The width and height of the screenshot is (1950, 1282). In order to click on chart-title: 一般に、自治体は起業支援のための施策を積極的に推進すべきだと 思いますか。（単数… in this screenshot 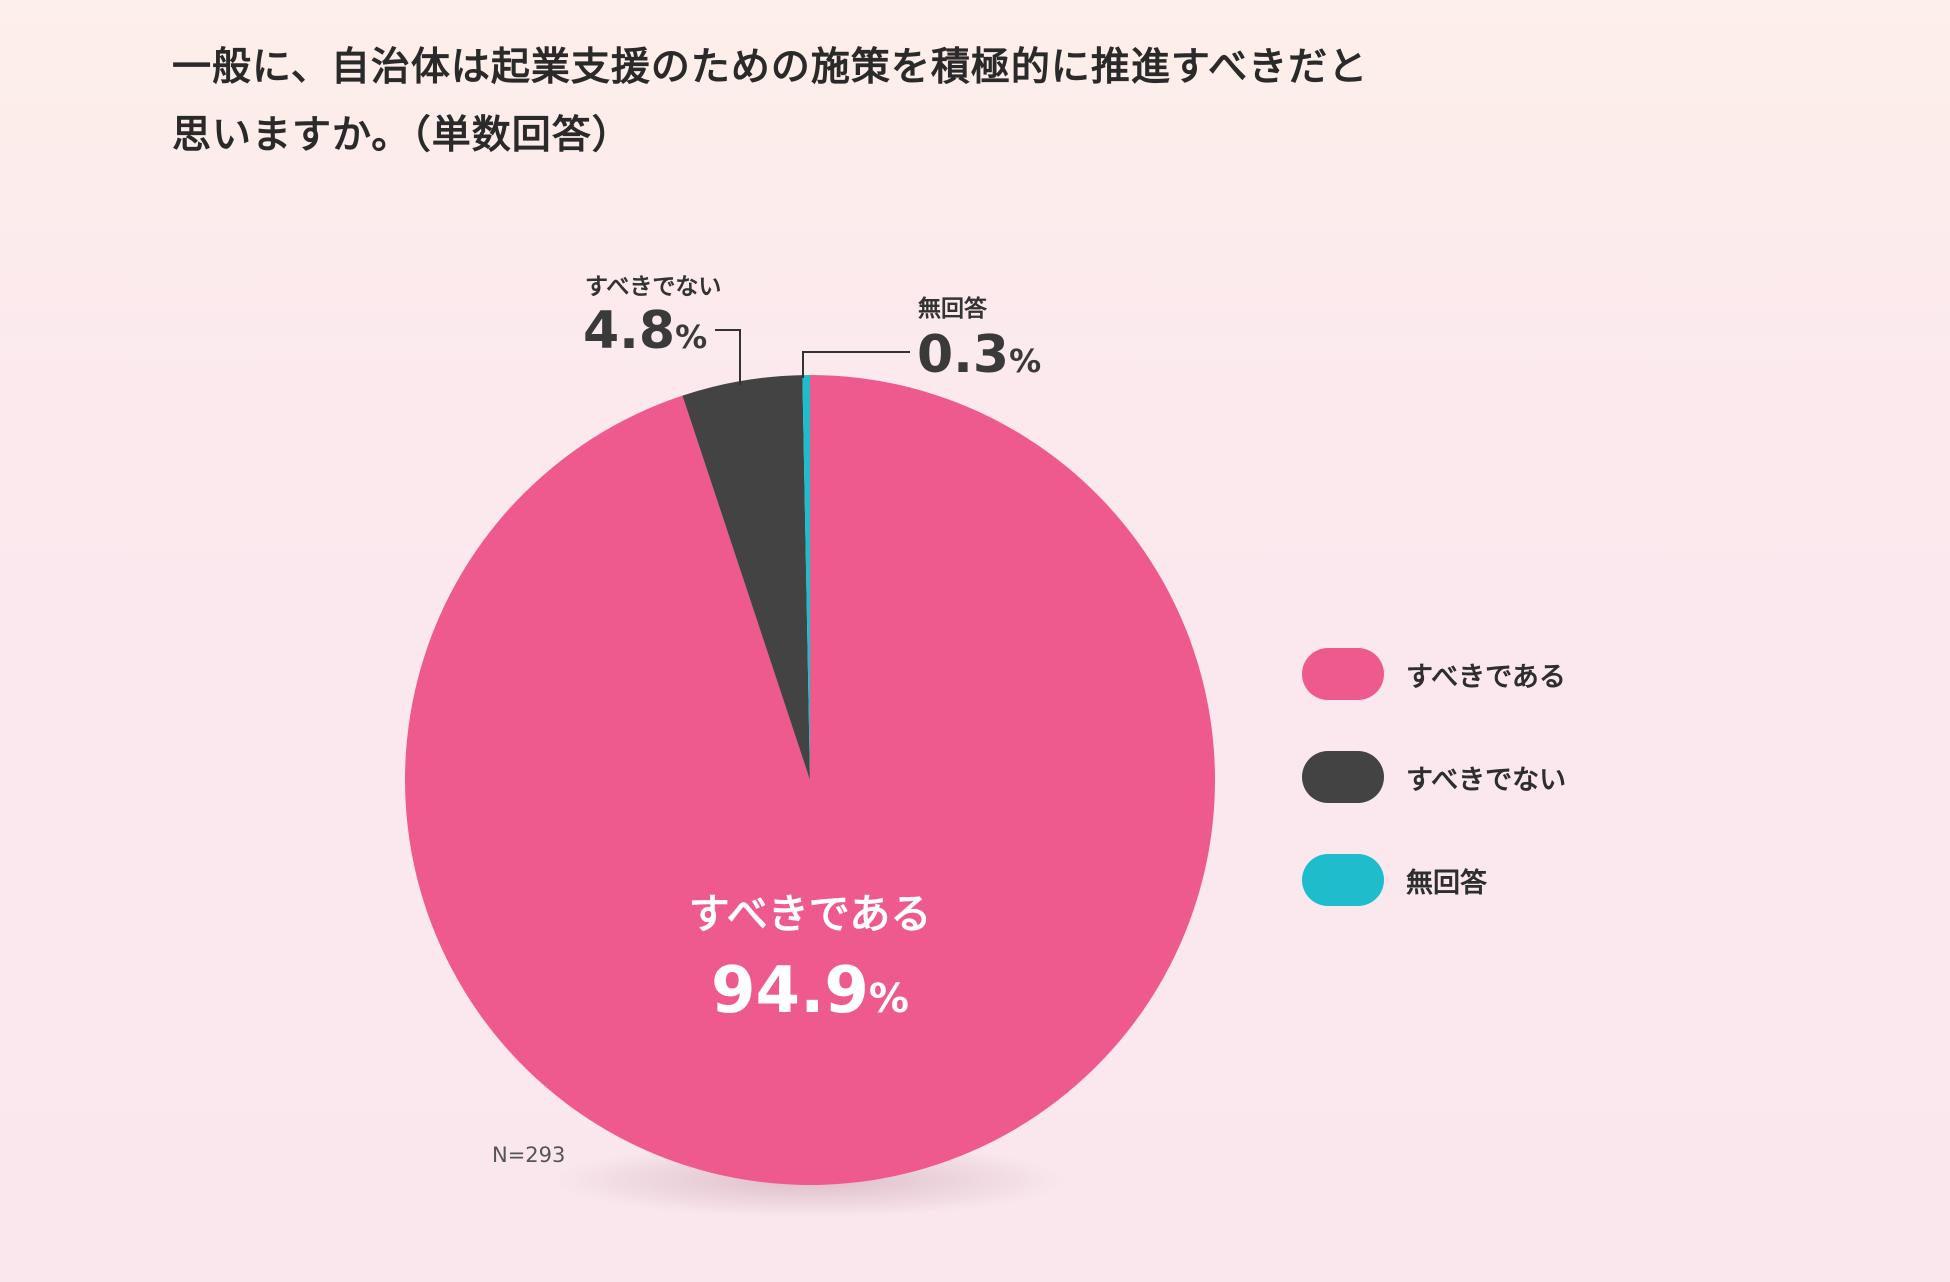, I will do `click(872, 102)`.